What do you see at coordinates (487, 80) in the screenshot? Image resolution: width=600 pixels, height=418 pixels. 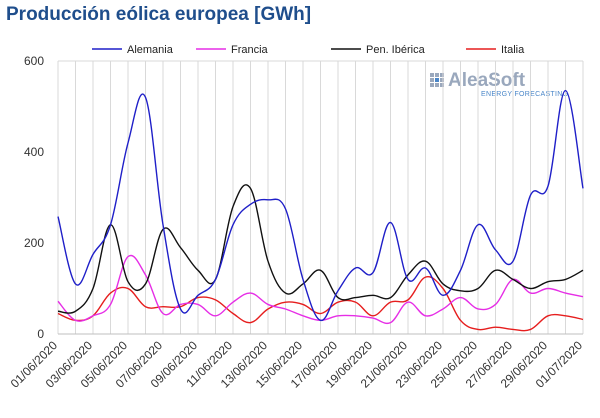 I see `logo-name: AleaSoft` at bounding box center [487, 80].